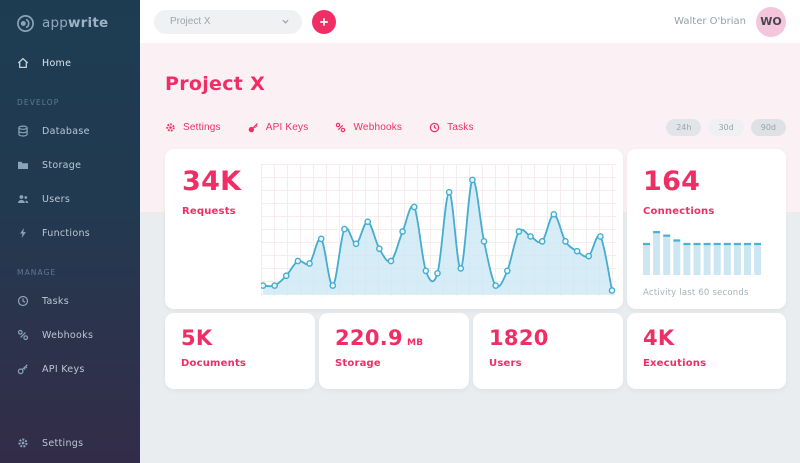  What do you see at coordinates (57, 63) in the screenshot?
I see `sidebar-item-label: Home` at bounding box center [57, 63].